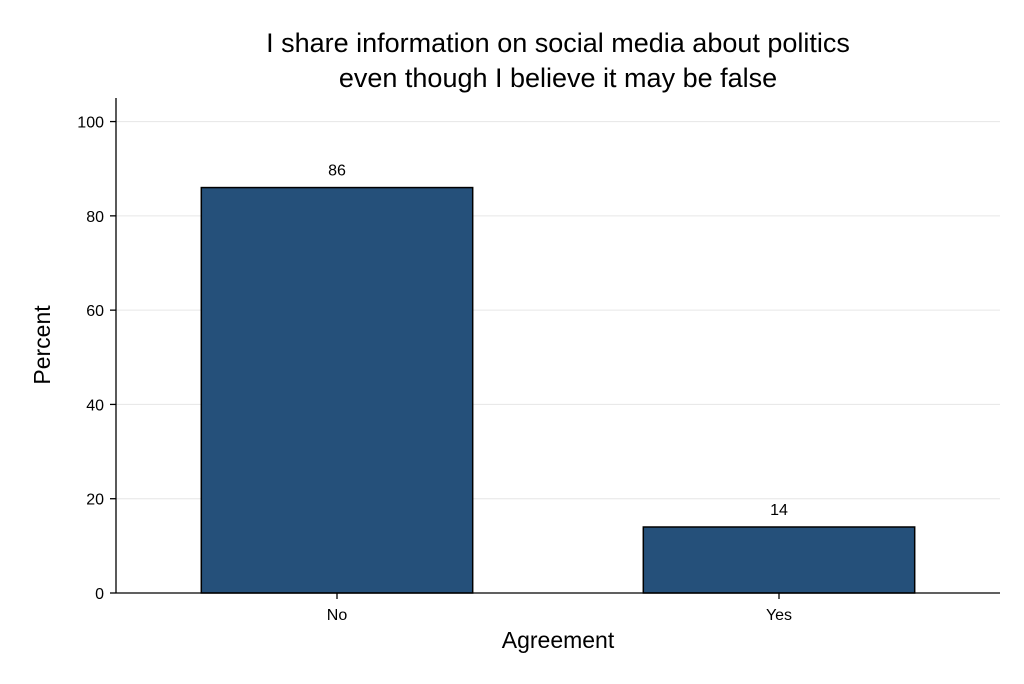 This screenshot has height=684, width=1024. Describe the element at coordinates (779, 615) in the screenshot. I see `x-tick-label: Yes` at that location.